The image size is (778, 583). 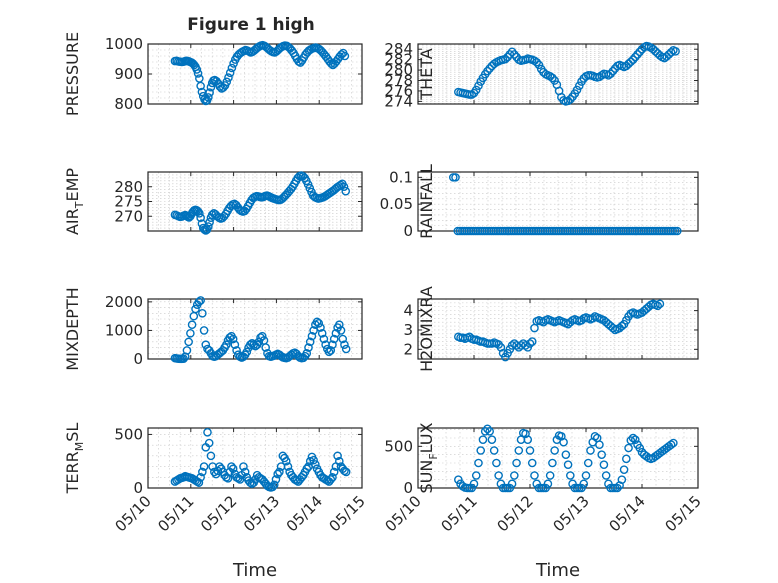 I want to click on y-tick-label: 0, so click(x=408, y=488).